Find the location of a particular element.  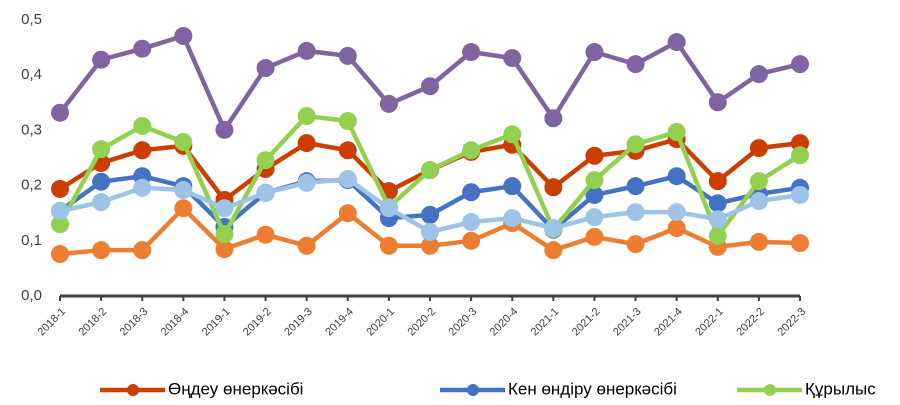

x-tick-label: 2021-3 is located at coordinates (627, 322).